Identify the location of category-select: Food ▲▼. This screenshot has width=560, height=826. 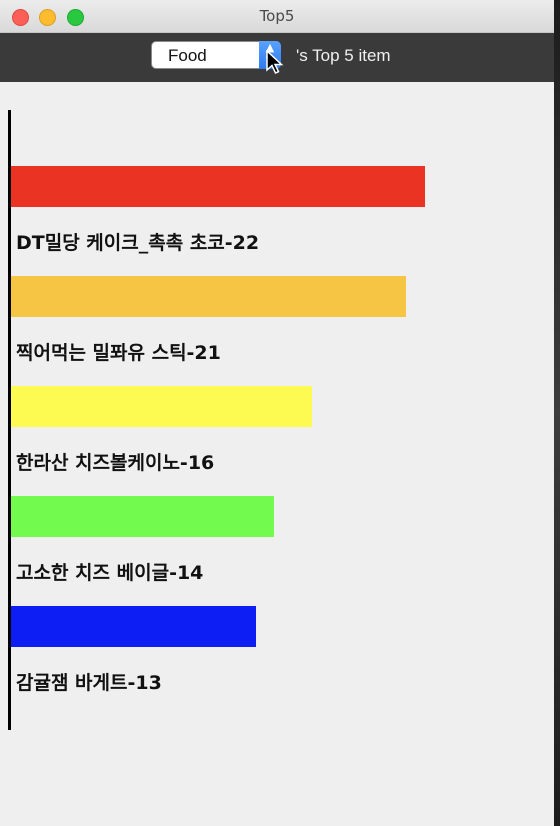
(216, 55).